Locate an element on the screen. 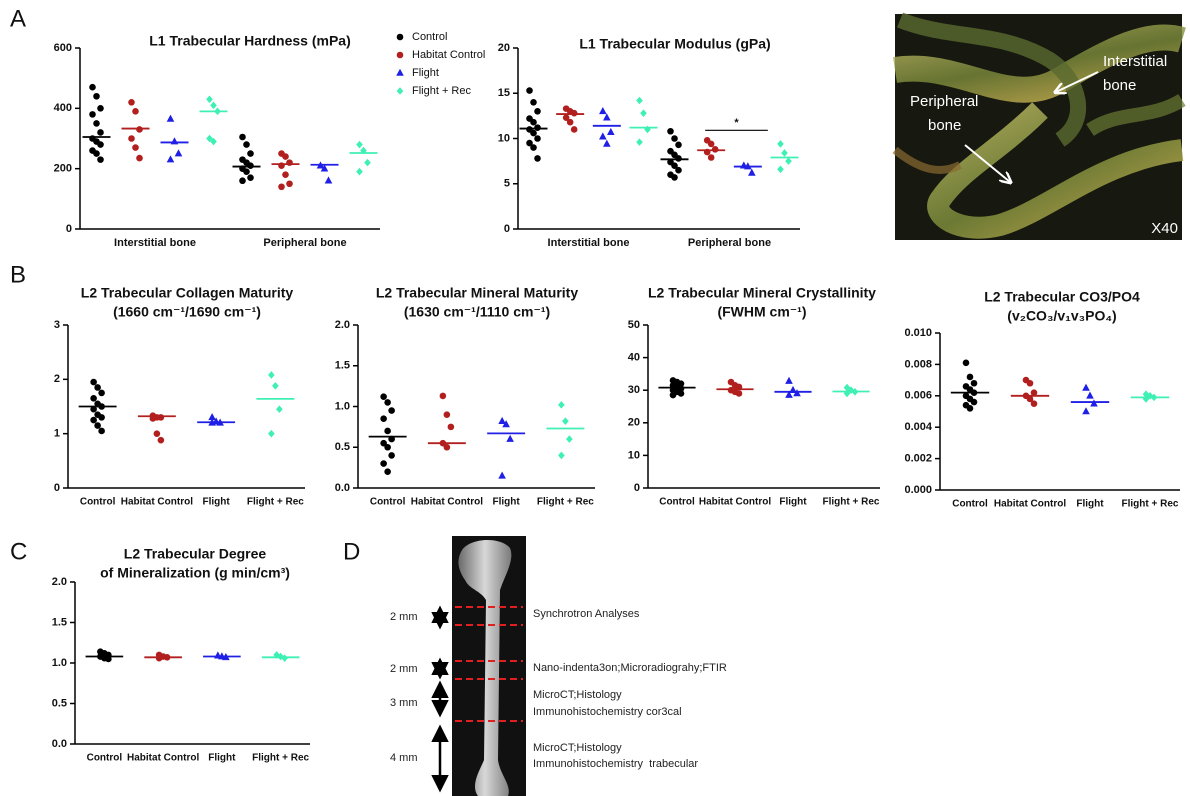  y-tick-label: 1.5 is located at coordinates (342, 366).